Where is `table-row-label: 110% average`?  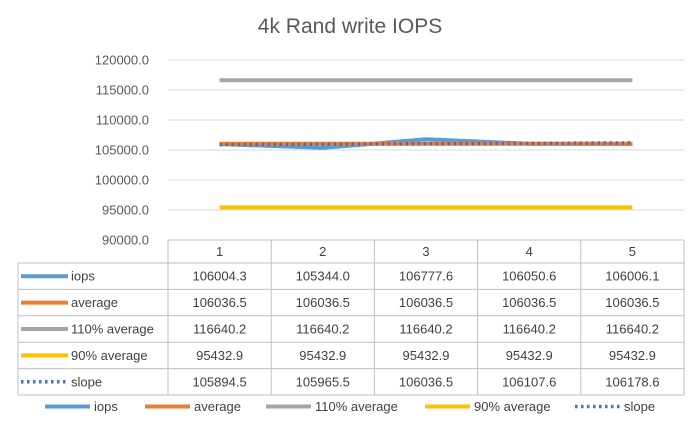
table-row-label: 110% average is located at coordinates (112, 329).